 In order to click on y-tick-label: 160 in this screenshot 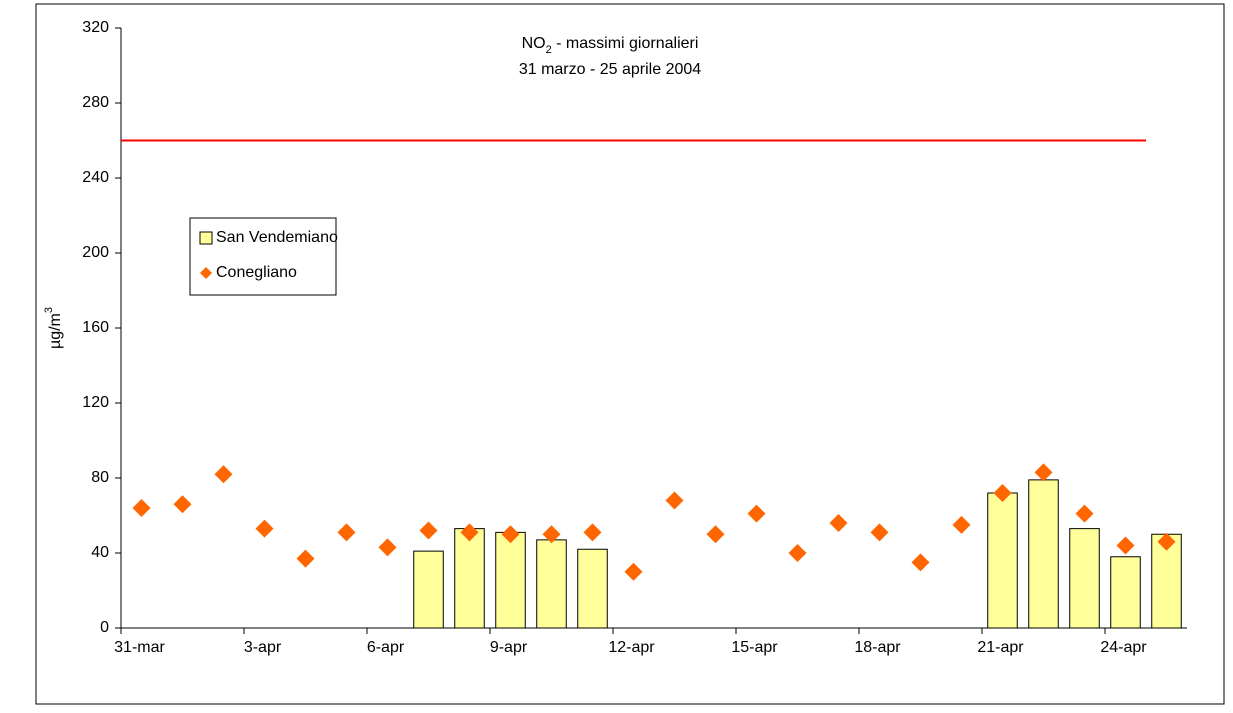, I will do `click(95, 327)`.